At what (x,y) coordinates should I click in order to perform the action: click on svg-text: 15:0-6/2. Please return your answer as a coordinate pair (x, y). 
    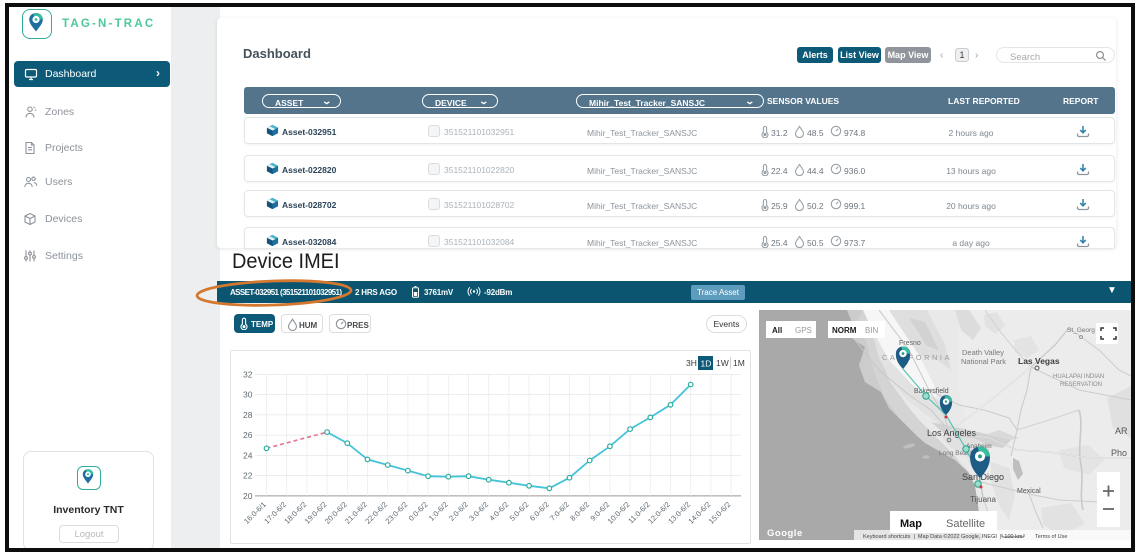
    Looking at the image, I should click on (720, 513).